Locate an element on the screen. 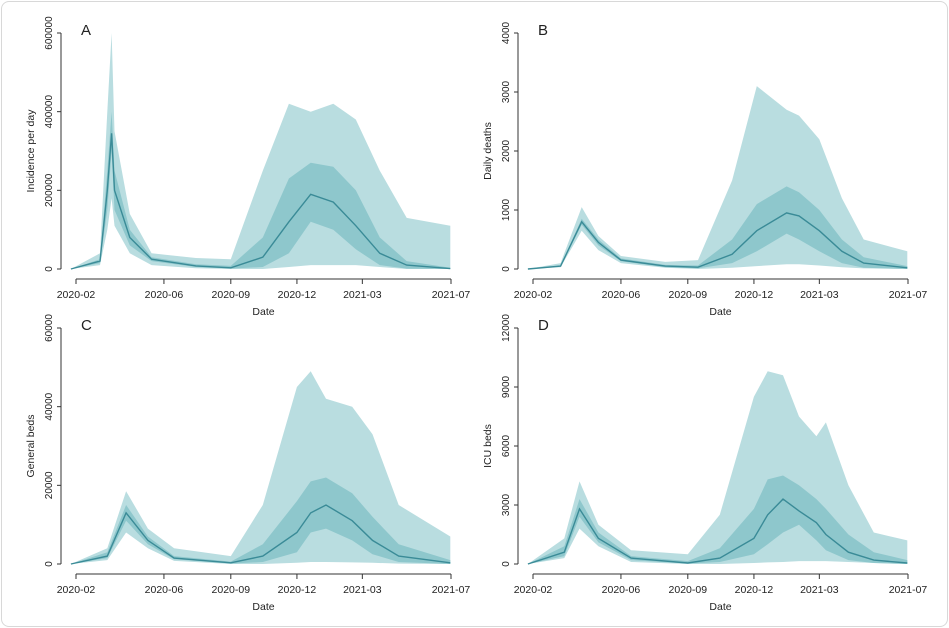 The image size is (949, 628). y-tick-label: 200000 is located at coordinates (49, 190).